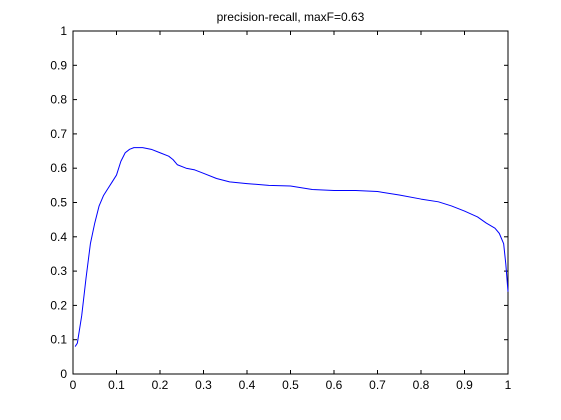 The height and width of the screenshot is (420, 561). What do you see at coordinates (58, 203) in the screenshot?
I see `y-tick-label: 0.5` at bounding box center [58, 203].